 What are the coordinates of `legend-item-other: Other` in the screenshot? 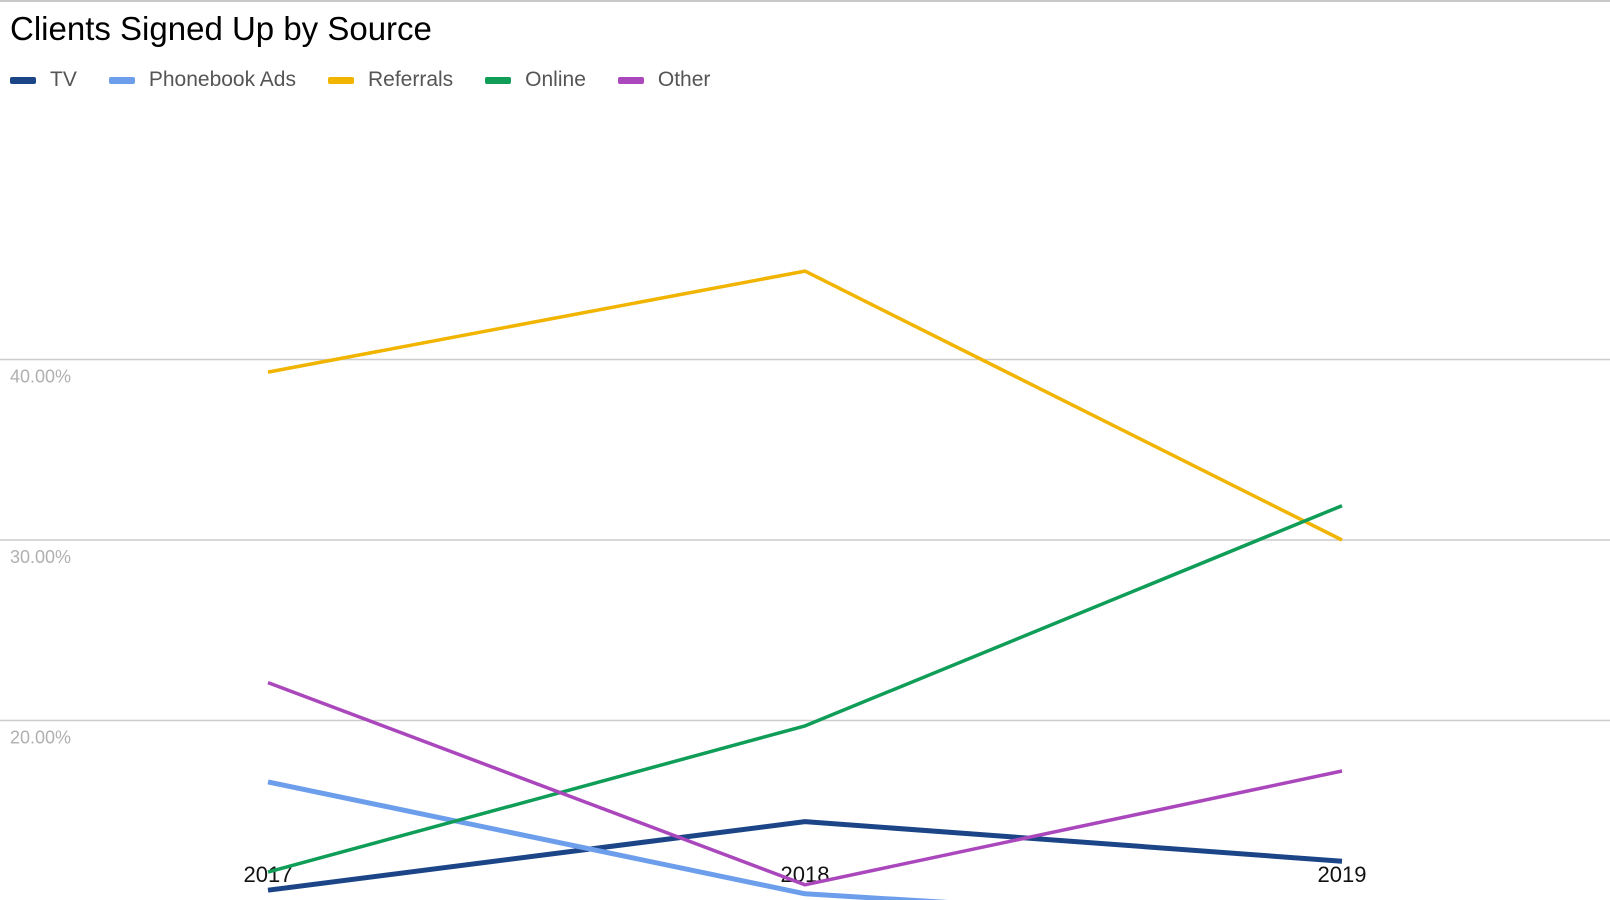 It's located at (664, 80).